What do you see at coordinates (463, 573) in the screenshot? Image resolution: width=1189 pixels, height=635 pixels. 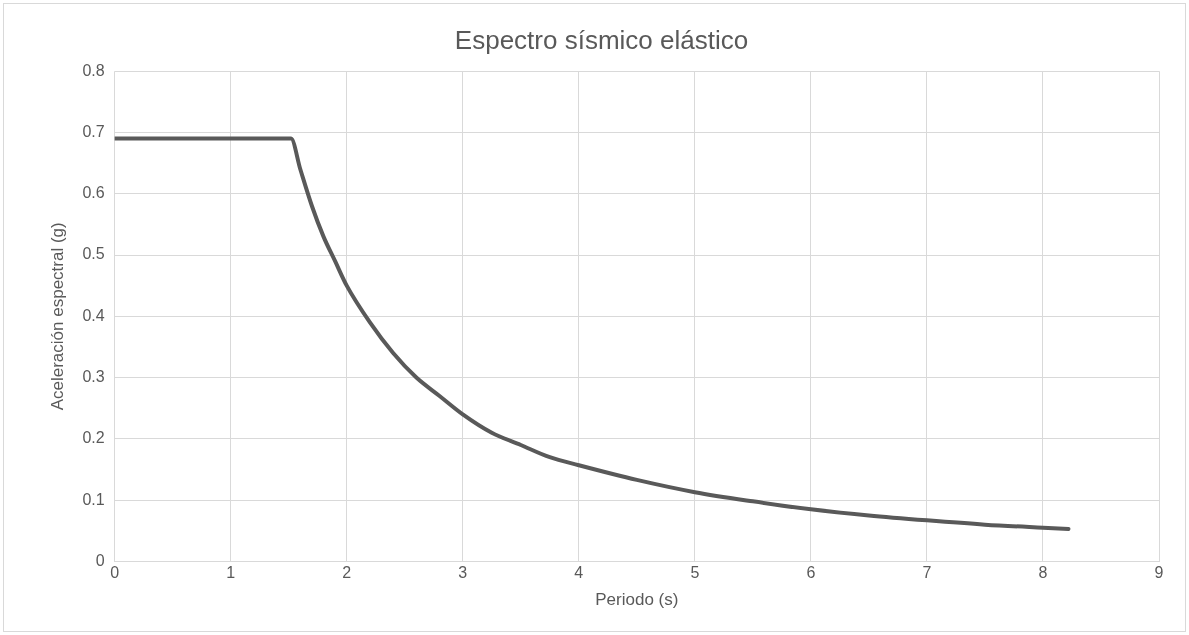 I see `x-tick-label: 3` at bounding box center [463, 573].